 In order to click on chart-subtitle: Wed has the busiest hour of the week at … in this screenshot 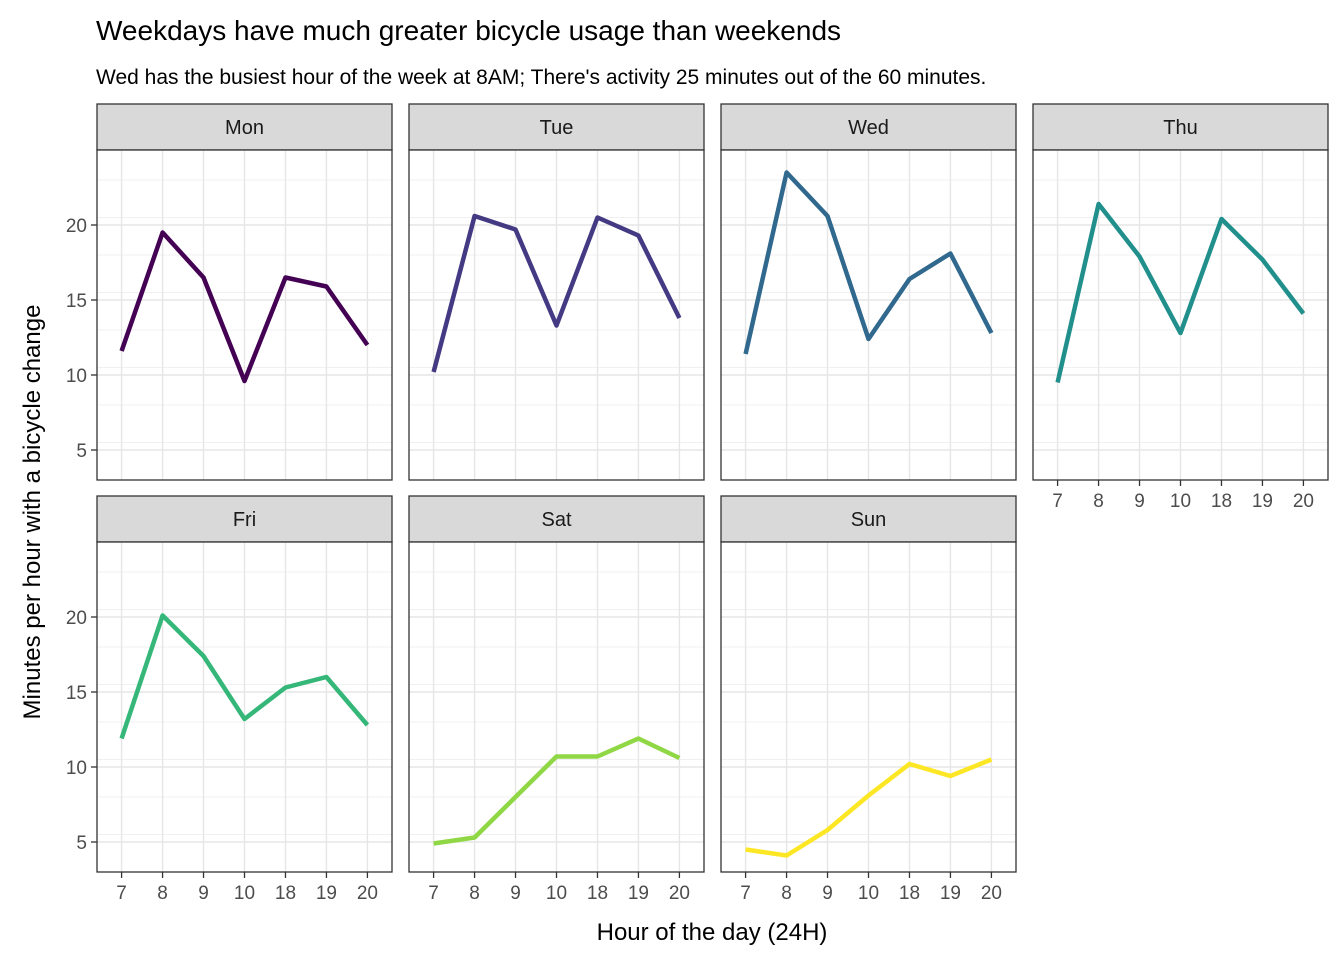, I will do `click(541, 77)`.